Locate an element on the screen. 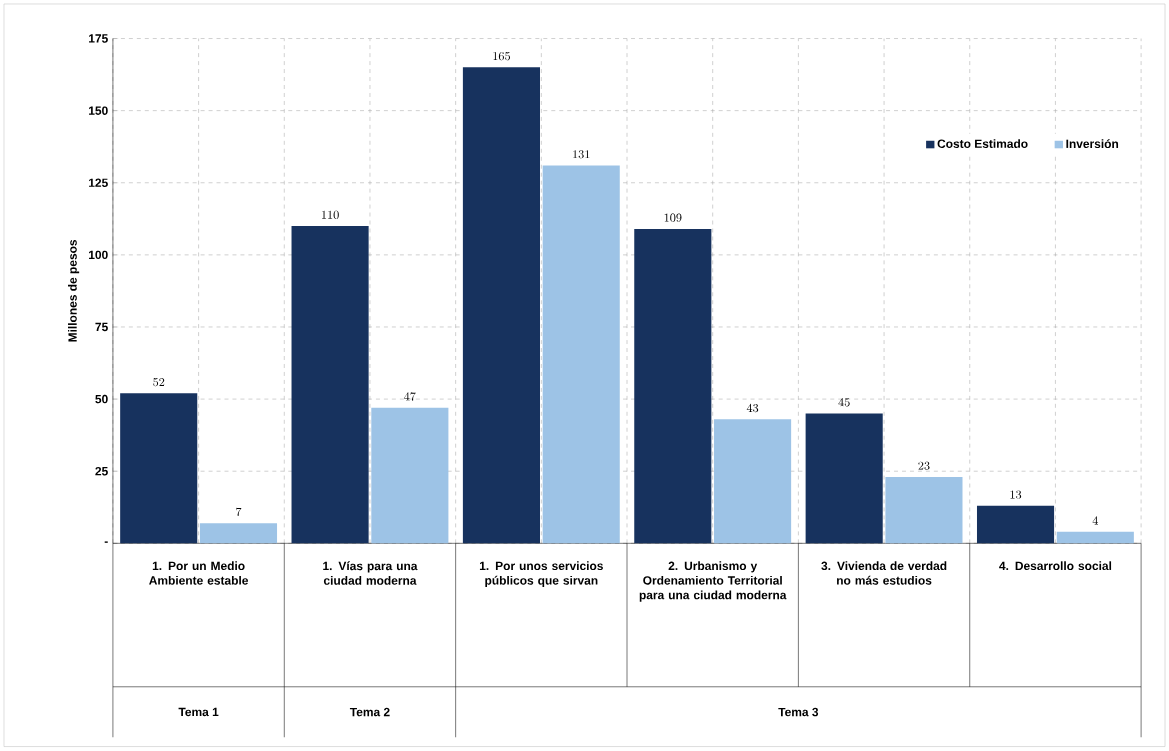 The image size is (1169, 751). y-axis-title: Millones de pesos is located at coordinates (74, 291).